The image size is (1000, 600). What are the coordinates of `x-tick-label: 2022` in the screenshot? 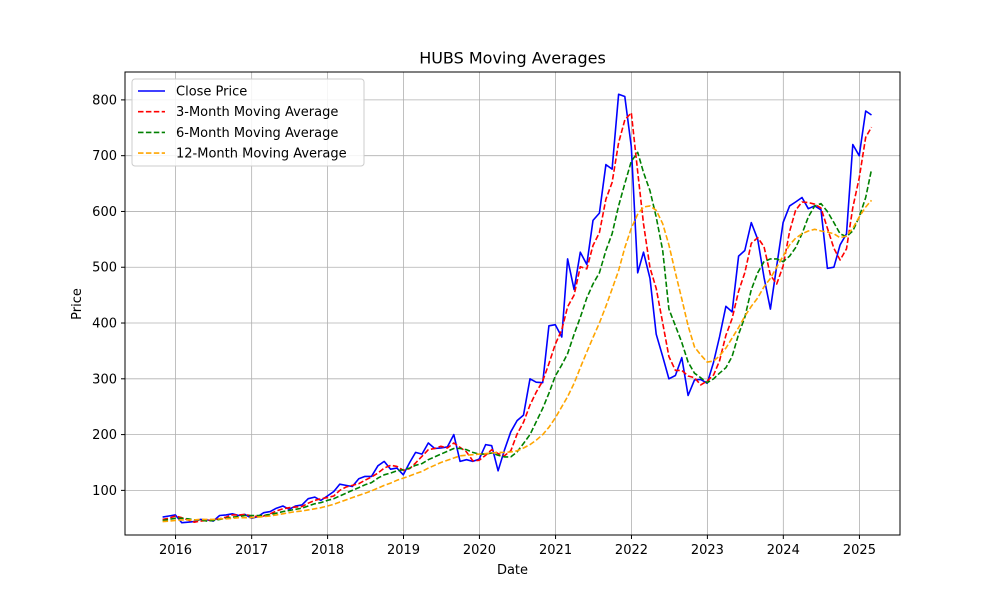 It's located at (631, 550).